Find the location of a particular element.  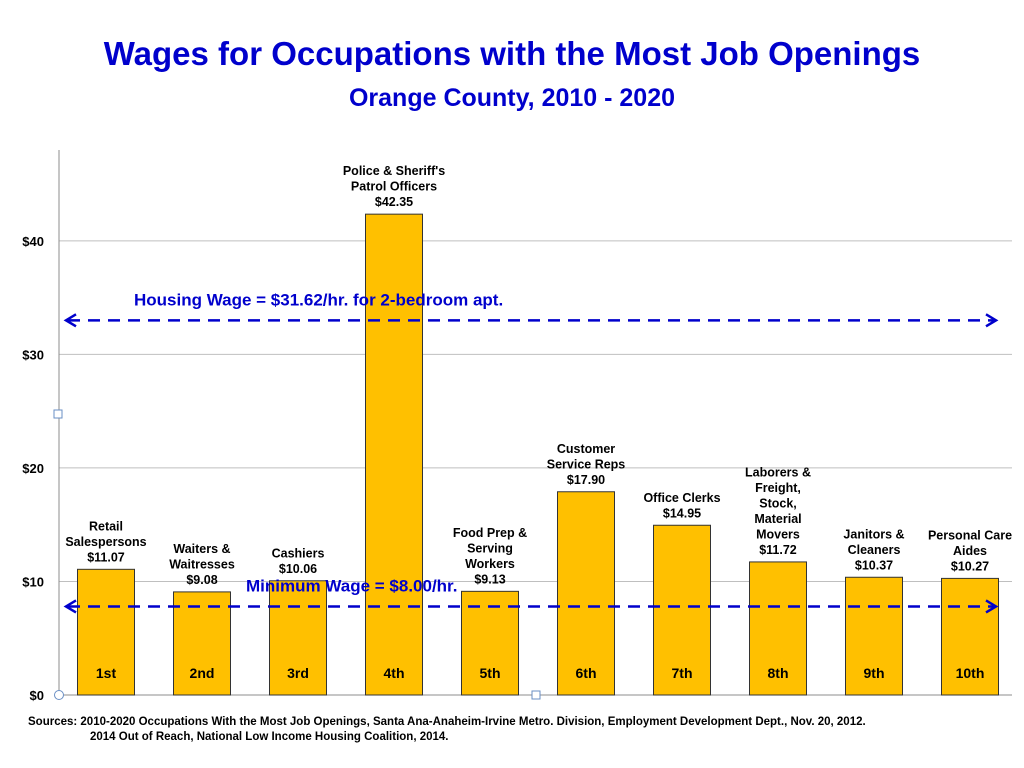

bar-value-label: $17.90 is located at coordinates (586, 480).